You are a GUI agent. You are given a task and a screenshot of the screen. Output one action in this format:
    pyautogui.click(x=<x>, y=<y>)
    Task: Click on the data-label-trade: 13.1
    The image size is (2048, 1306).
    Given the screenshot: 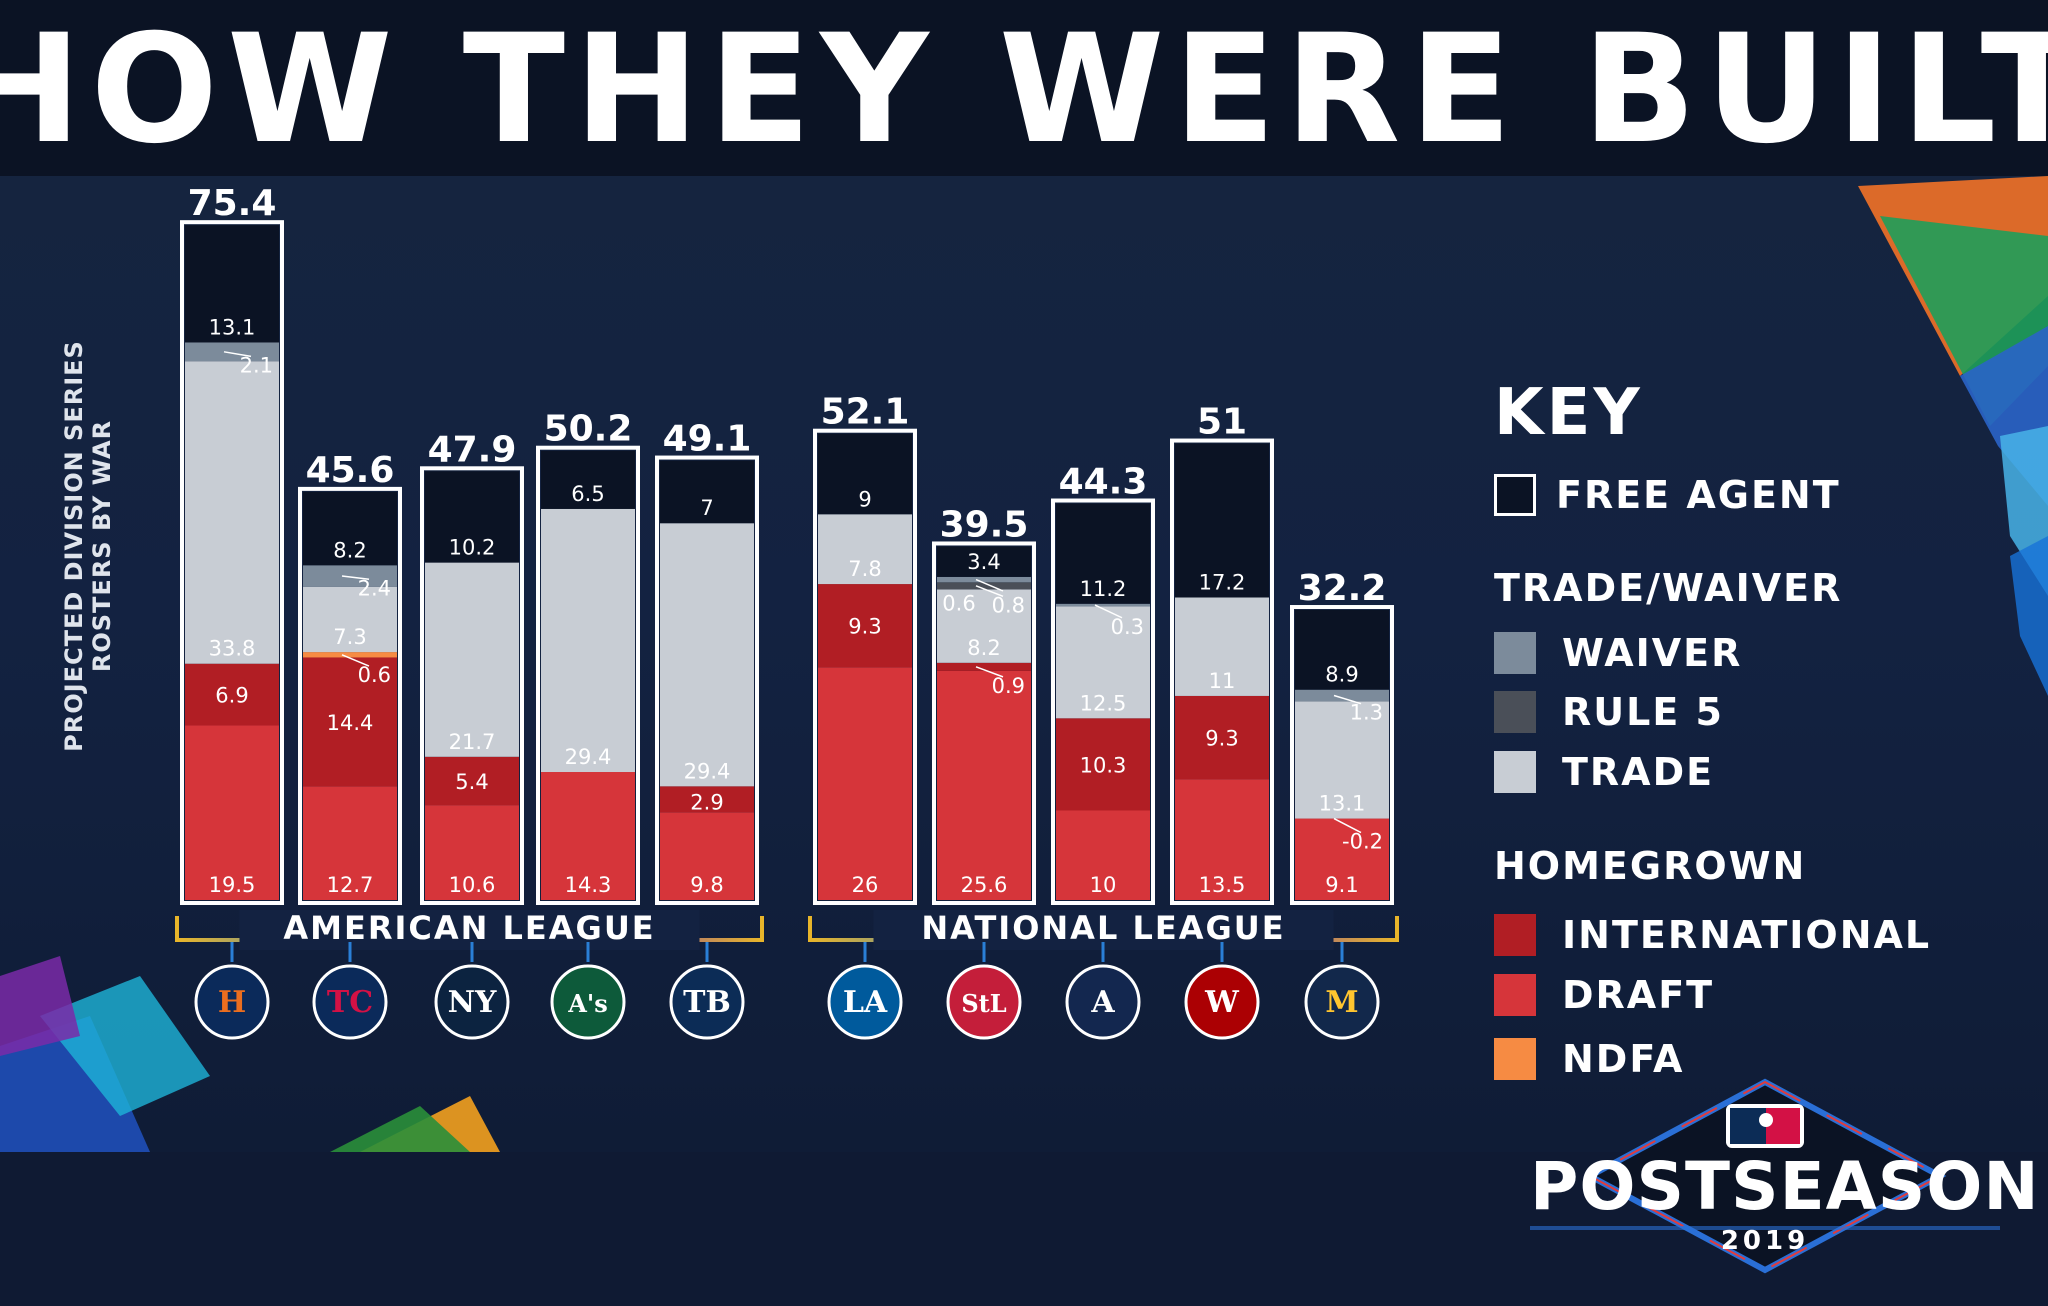 What is the action you would take?
    pyautogui.click(x=1342, y=804)
    